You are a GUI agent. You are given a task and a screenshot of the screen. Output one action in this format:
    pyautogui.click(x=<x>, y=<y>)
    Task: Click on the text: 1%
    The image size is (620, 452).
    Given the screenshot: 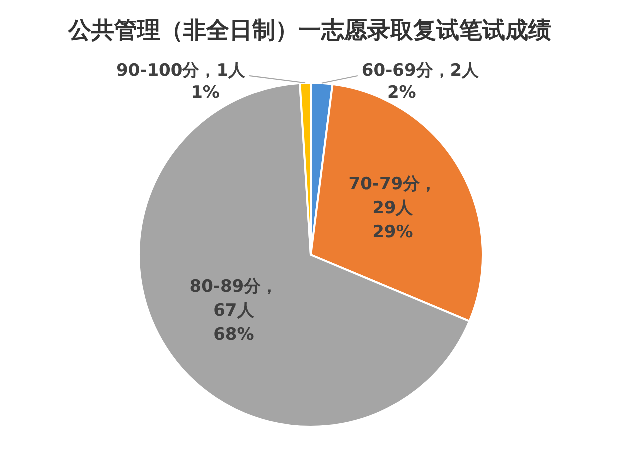 What is the action you would take?
    pyautogui.click(x=205, y=93)
    